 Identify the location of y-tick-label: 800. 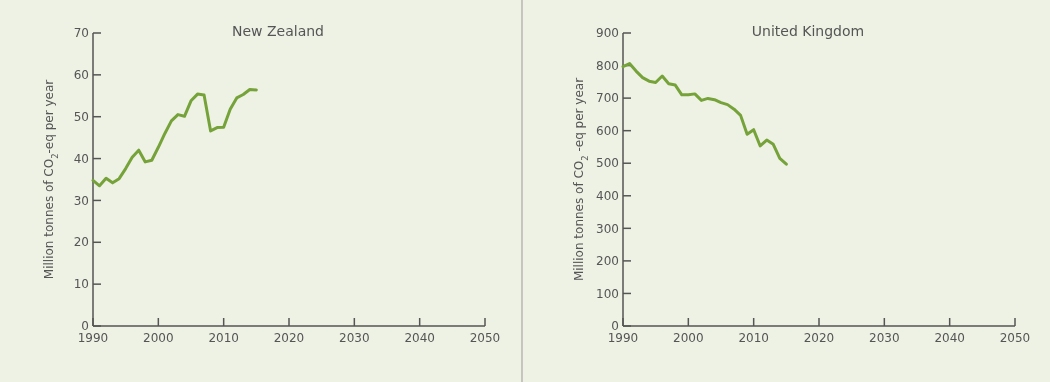
(607, 65).